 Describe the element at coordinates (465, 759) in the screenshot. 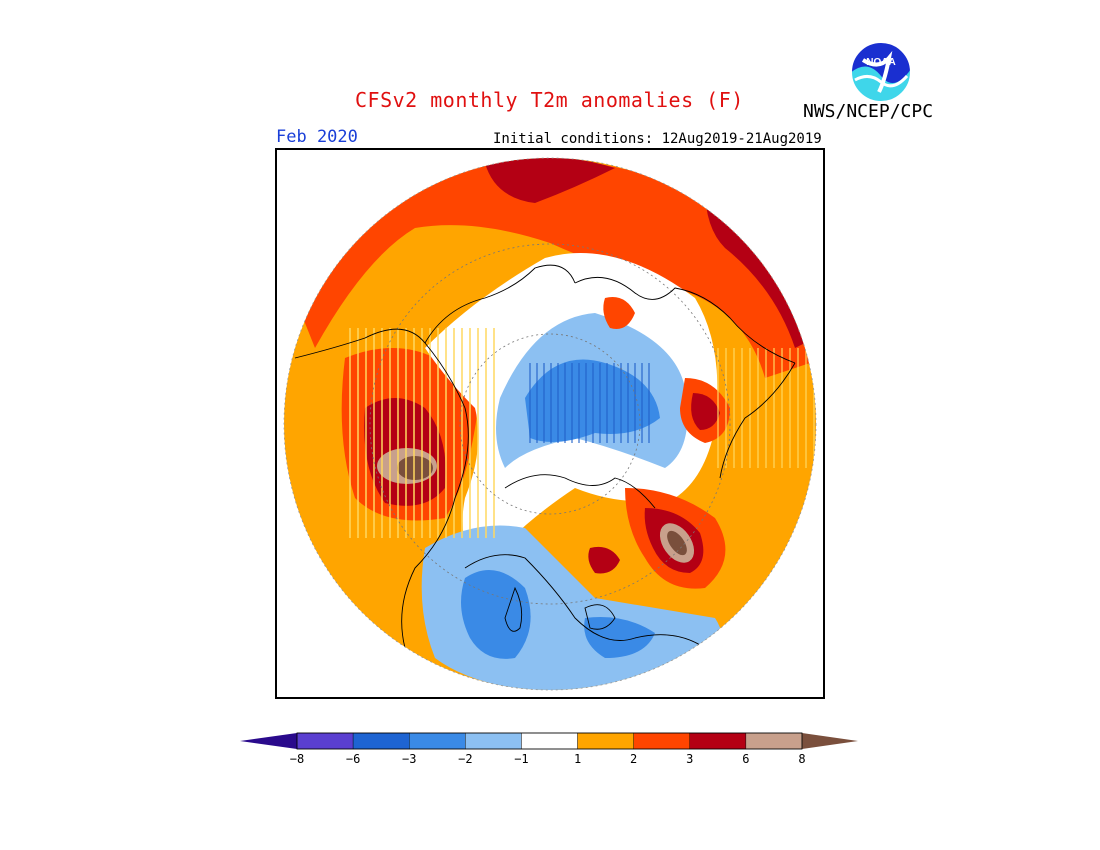

I see `colorbar-tick-label: −2` at that location.